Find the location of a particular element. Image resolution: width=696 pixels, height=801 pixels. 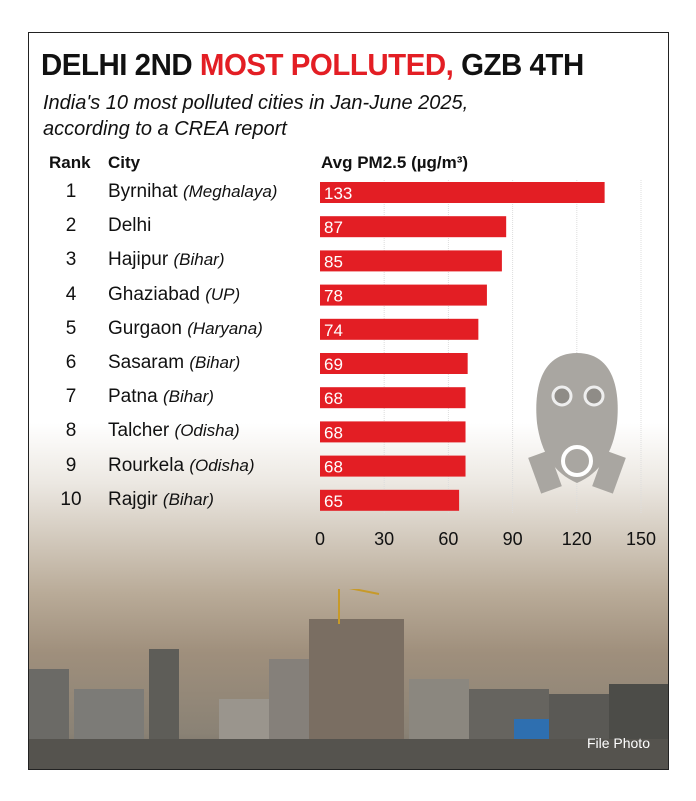

bar-value-label: 74 is located at coordinates (333, 330).